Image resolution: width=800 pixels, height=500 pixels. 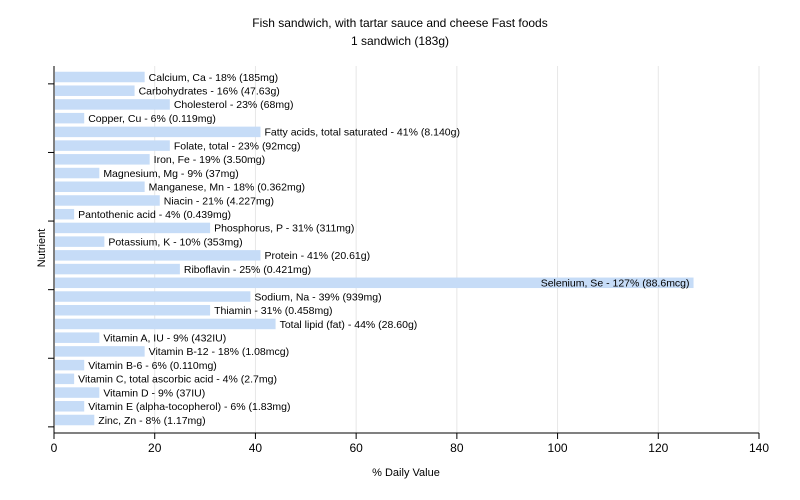 I want to click on bar-label-14: Riboflavin - 25% (0.421mg), so click(x=247, y=270).